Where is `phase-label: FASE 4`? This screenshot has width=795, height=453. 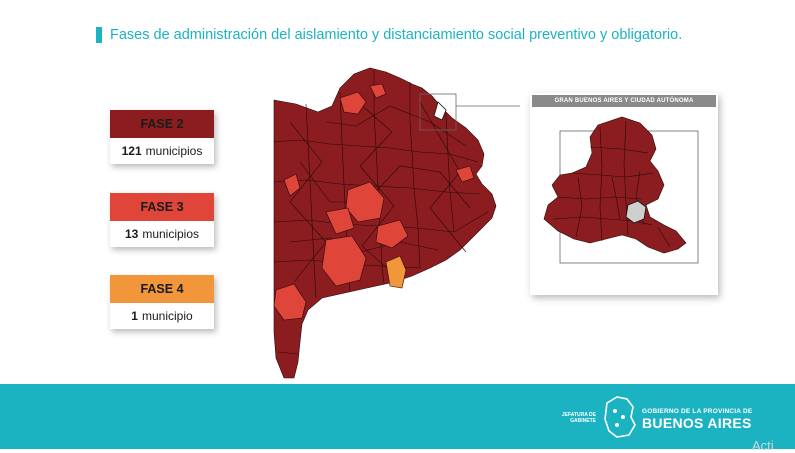 phase-label: FASE 4 is located at coordinates (162, 289).